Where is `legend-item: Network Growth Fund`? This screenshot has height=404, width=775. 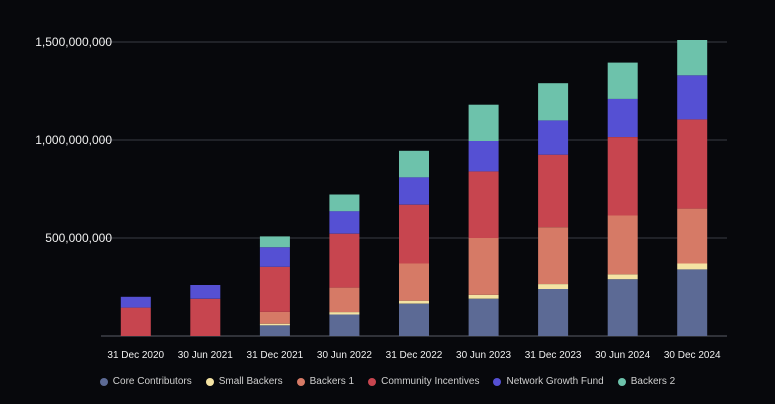 legend-item: Network Growth Fund is located at coordinates (548, 381).